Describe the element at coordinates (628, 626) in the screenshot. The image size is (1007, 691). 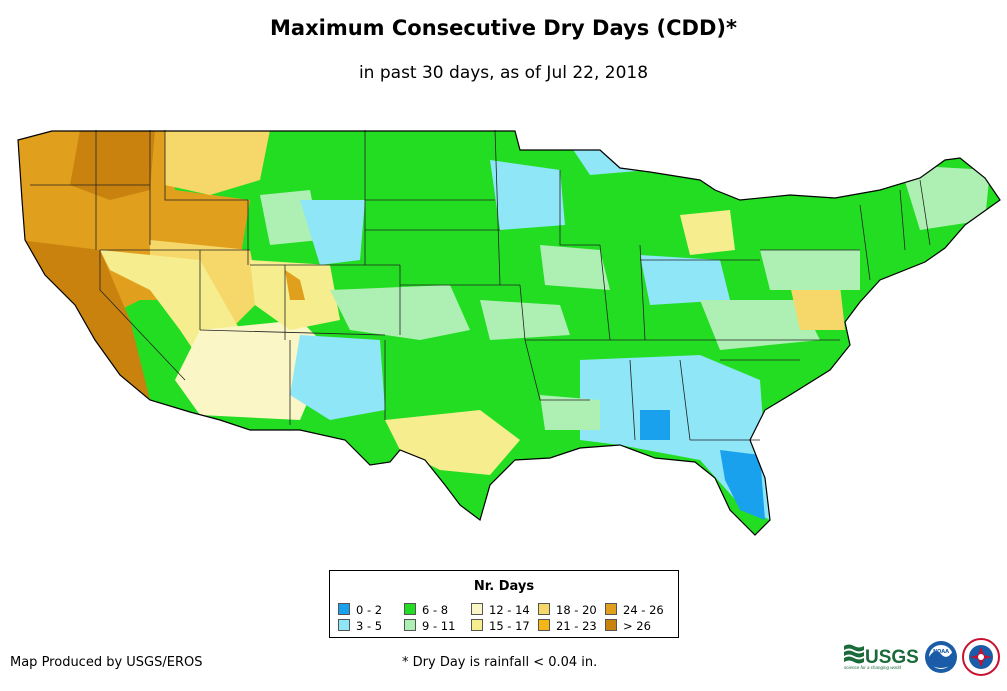
I see `legend-item-gt-26: > 26` at that location.